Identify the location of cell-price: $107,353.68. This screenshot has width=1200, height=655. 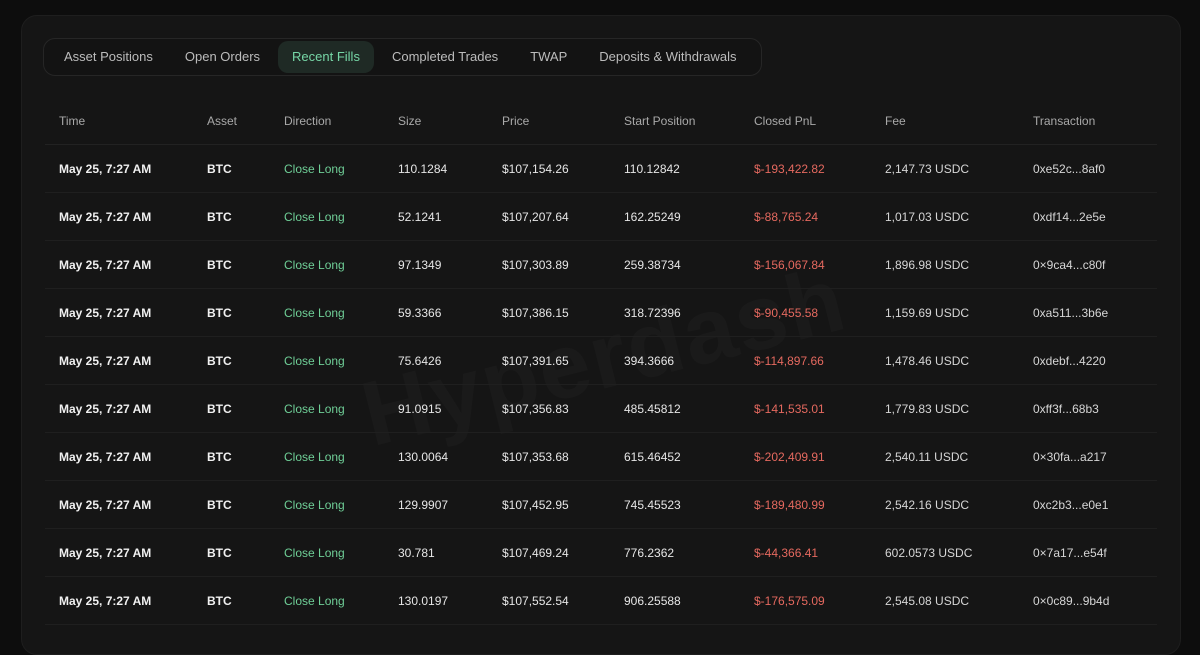
(549, 456).